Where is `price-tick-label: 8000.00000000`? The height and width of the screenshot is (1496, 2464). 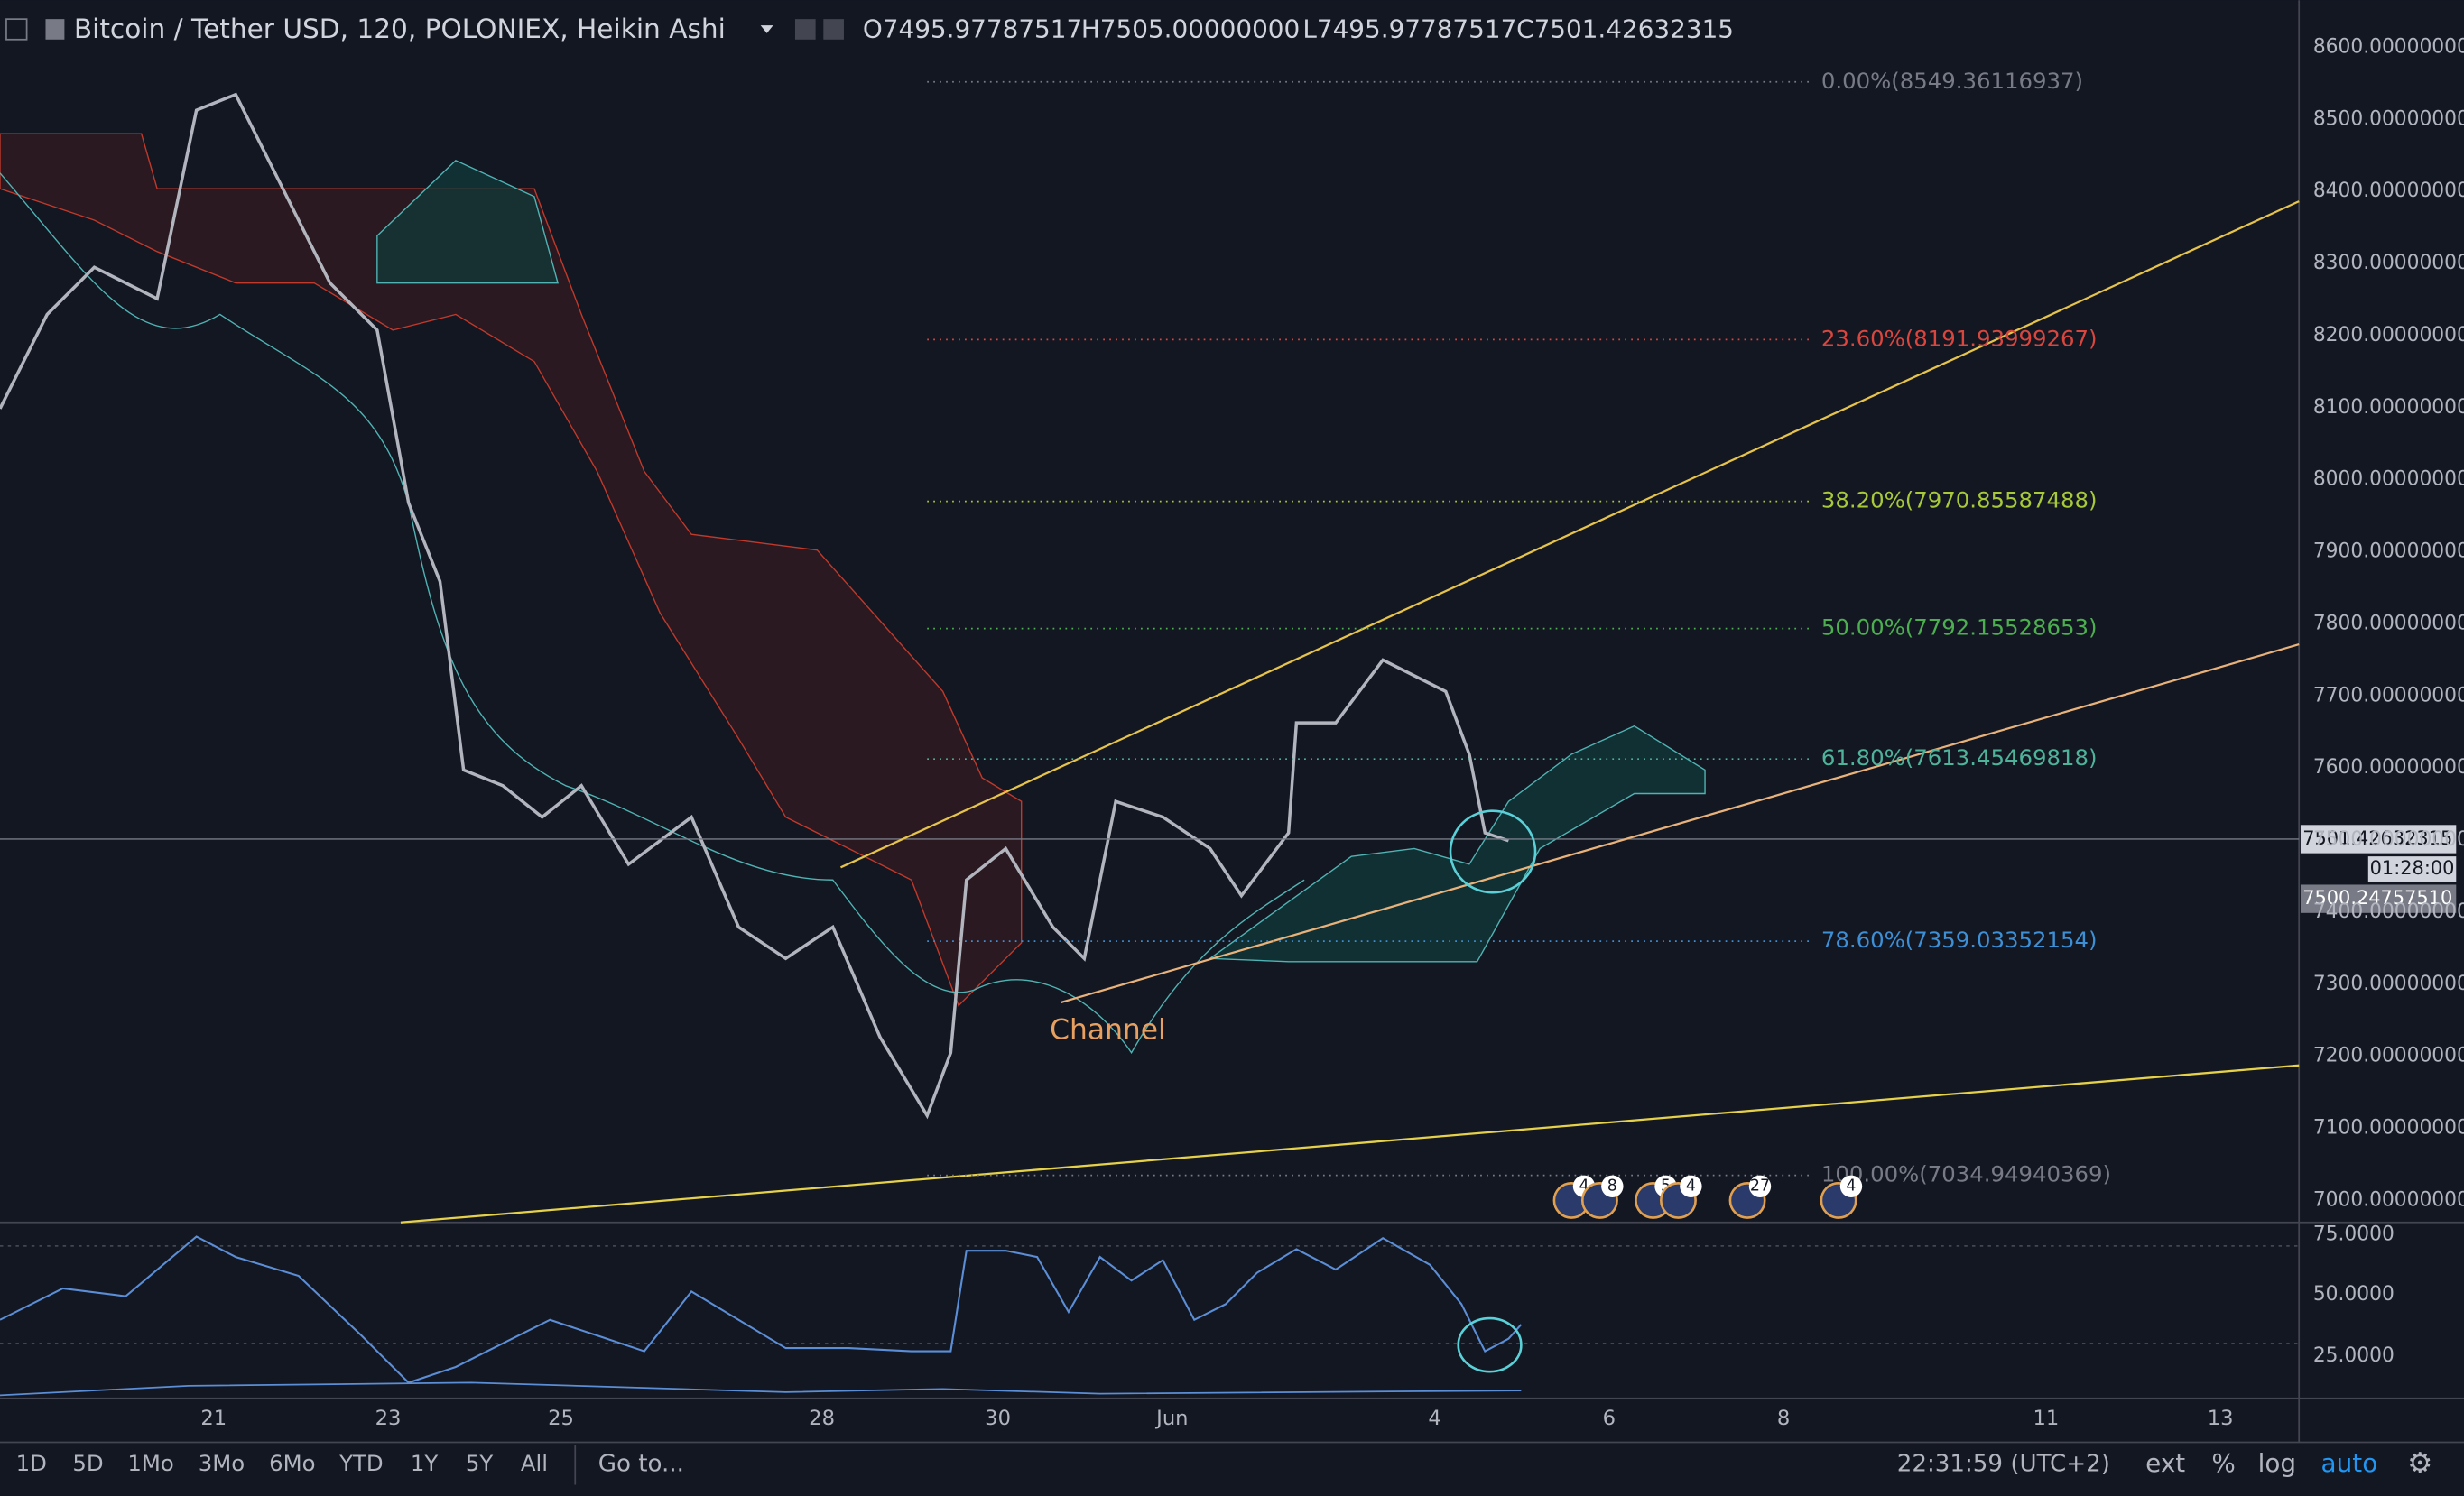
price-tick-label: 8000.00000000 is located at coordinates (2388, 480).